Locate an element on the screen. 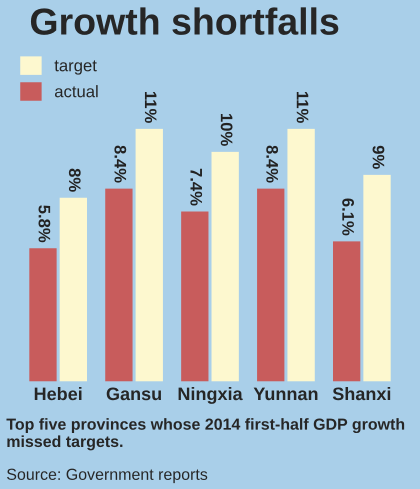  legend-label: target is located at coordinates (75, 67).